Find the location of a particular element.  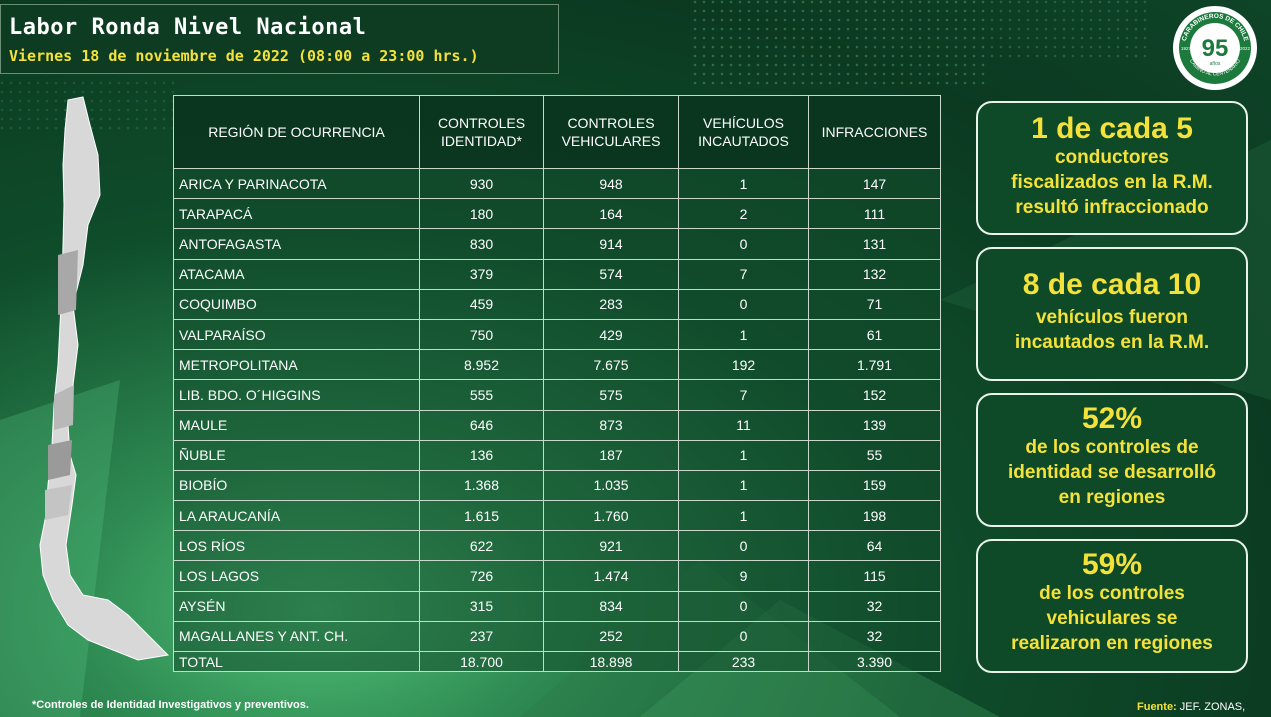

source-value: JEF. ZONAS, is located at coordinates (1212, 707).